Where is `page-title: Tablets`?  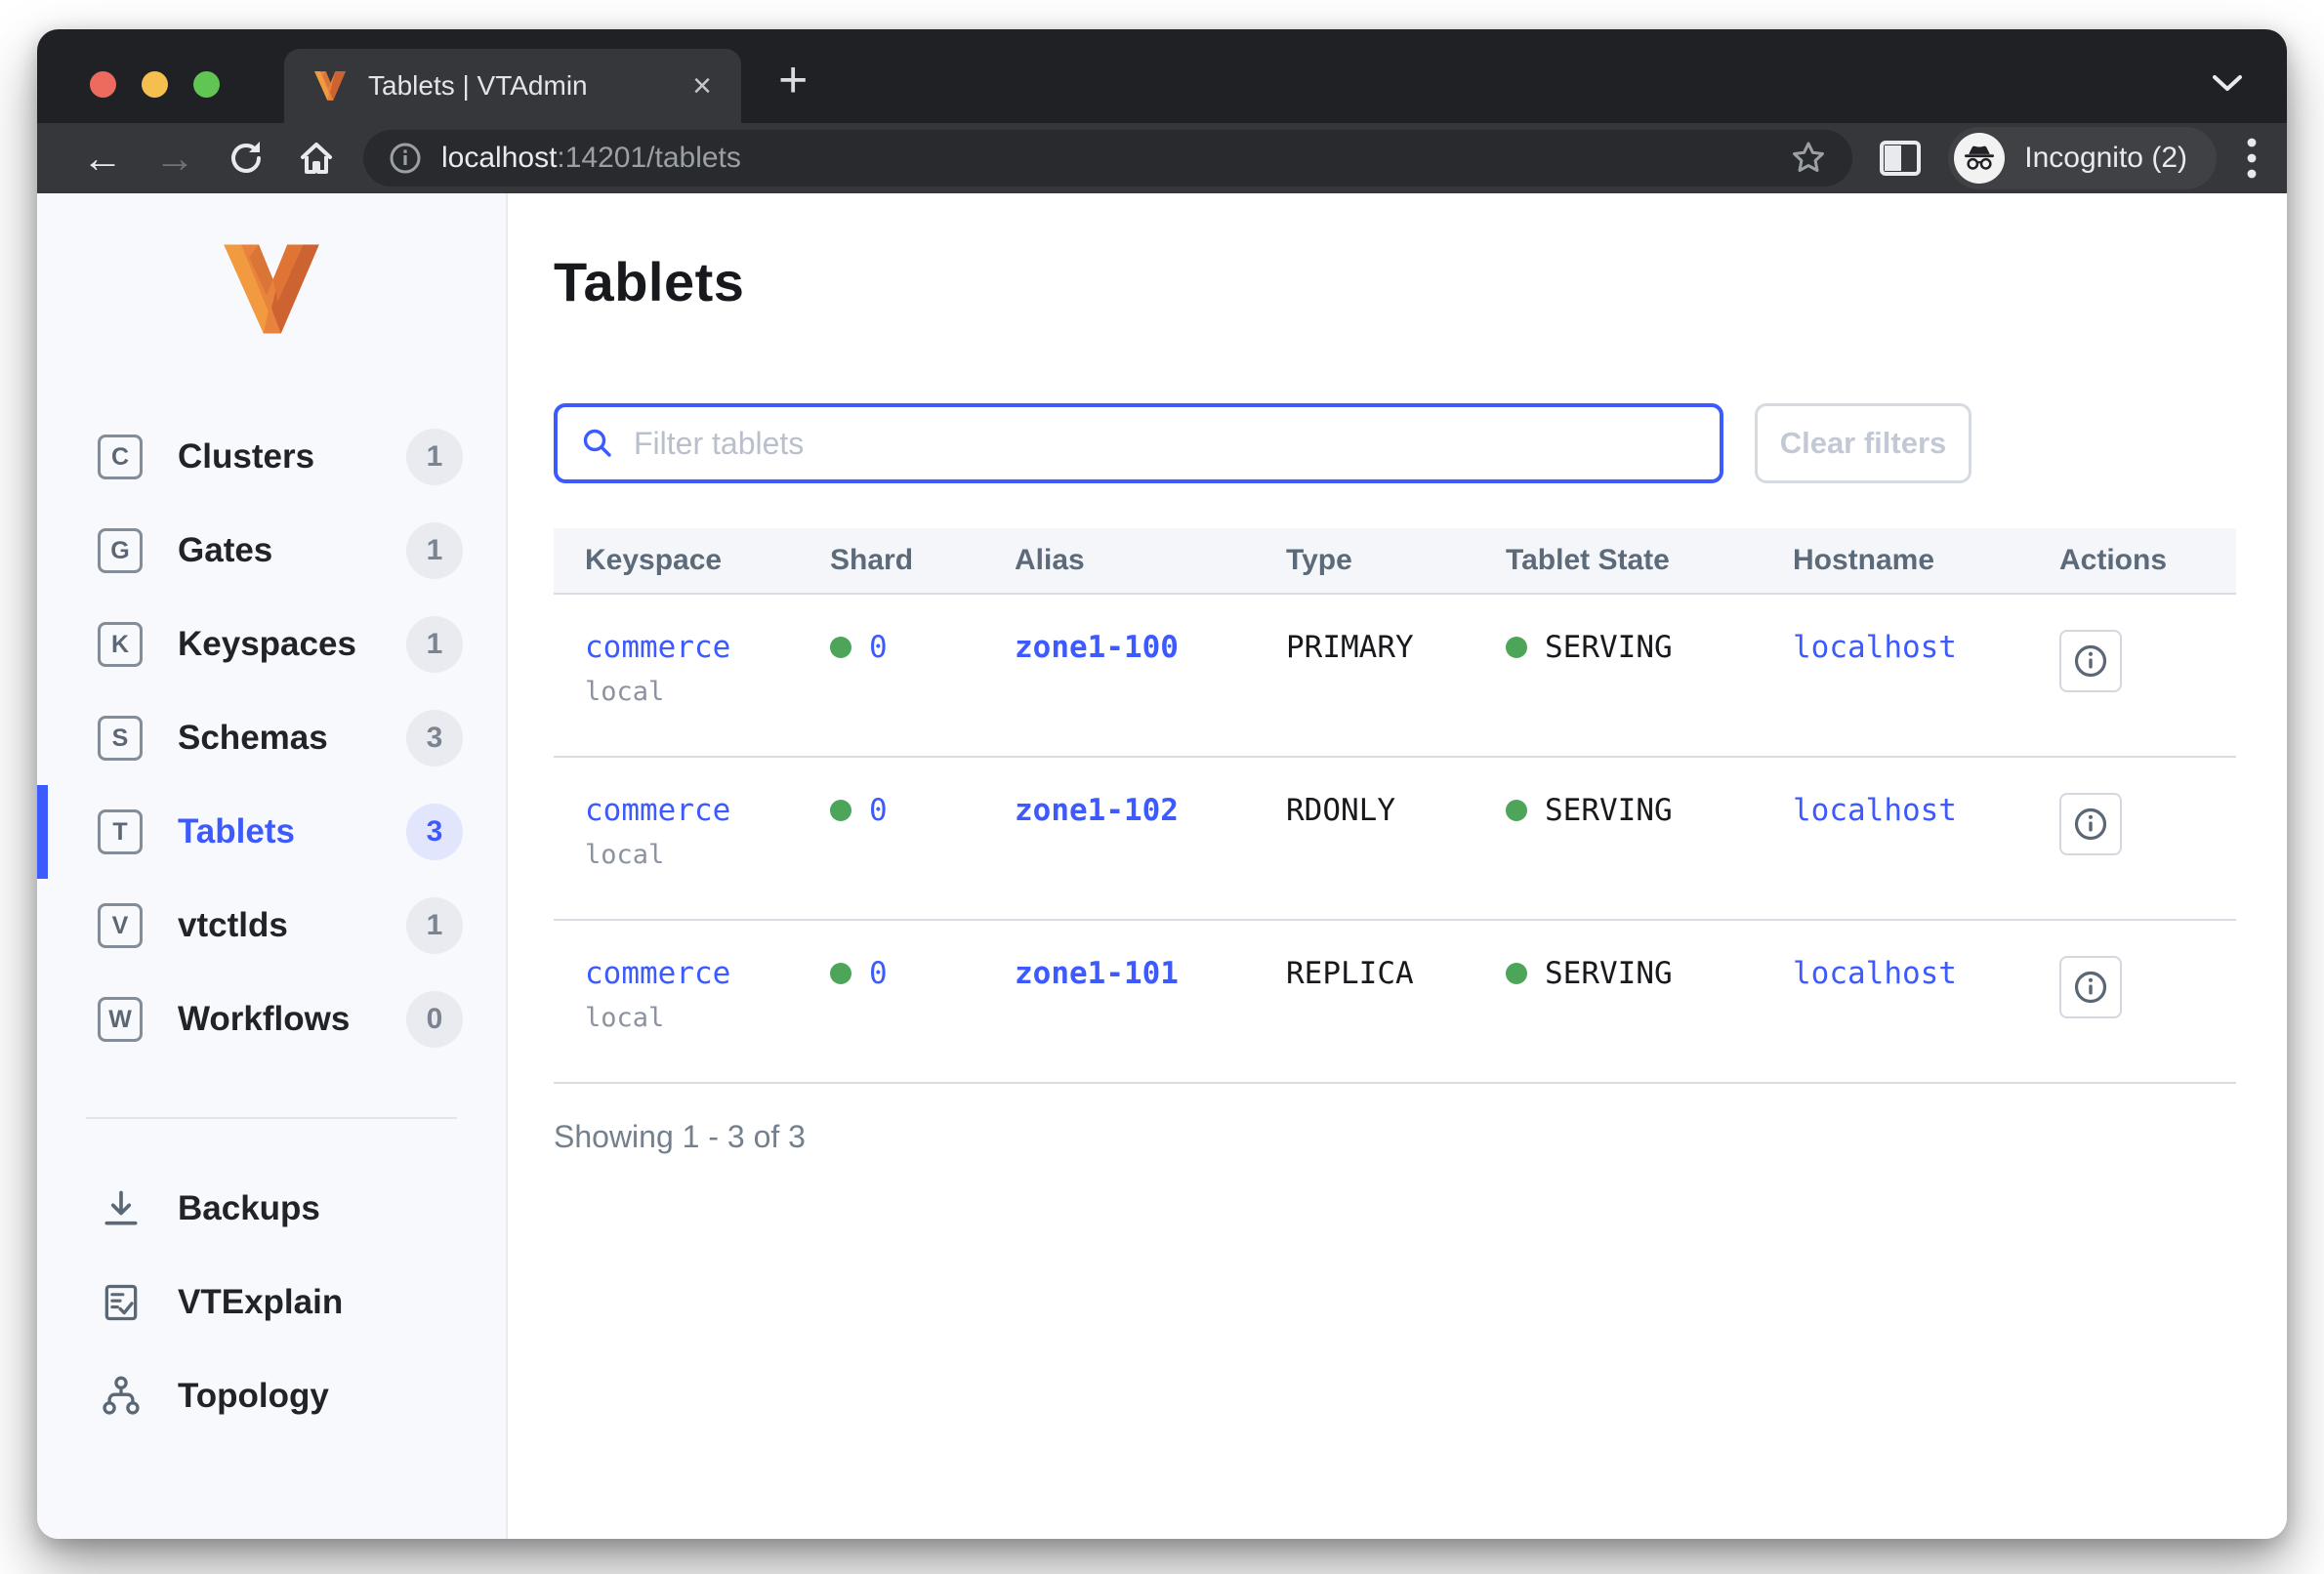
page-title: Tablets is located at coordinates (649, 282).